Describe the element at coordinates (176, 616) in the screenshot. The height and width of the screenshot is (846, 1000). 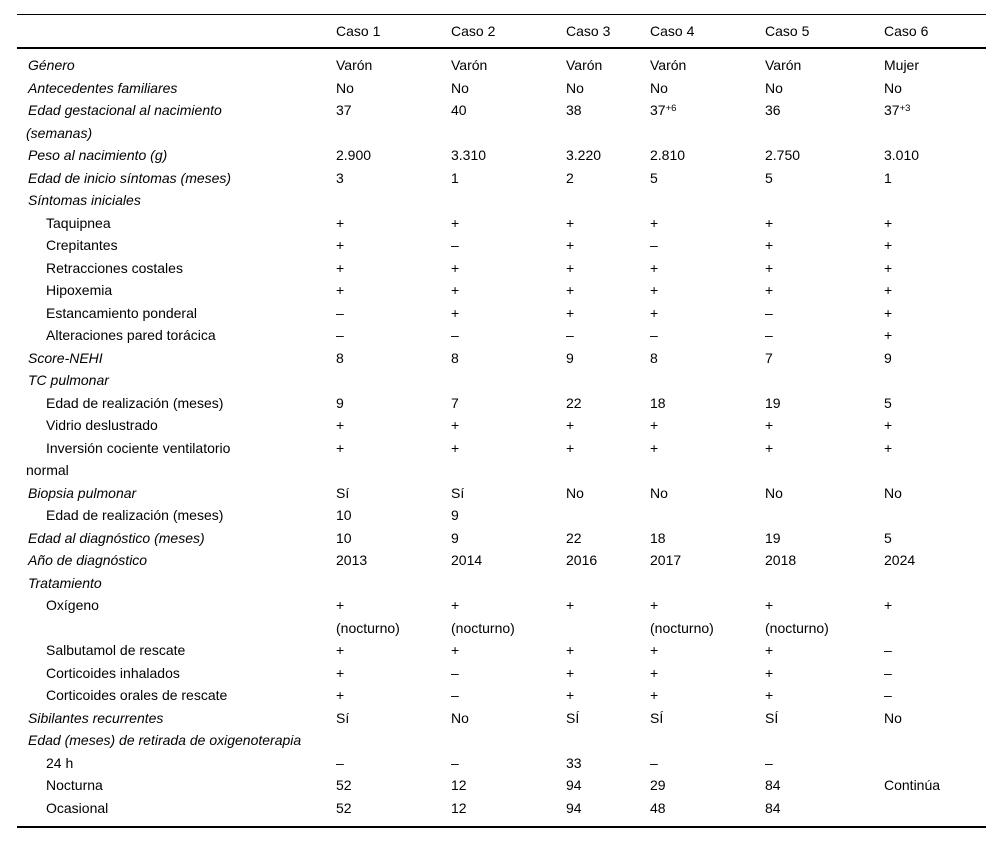
I see `row-label: Oxígeno` at that location.